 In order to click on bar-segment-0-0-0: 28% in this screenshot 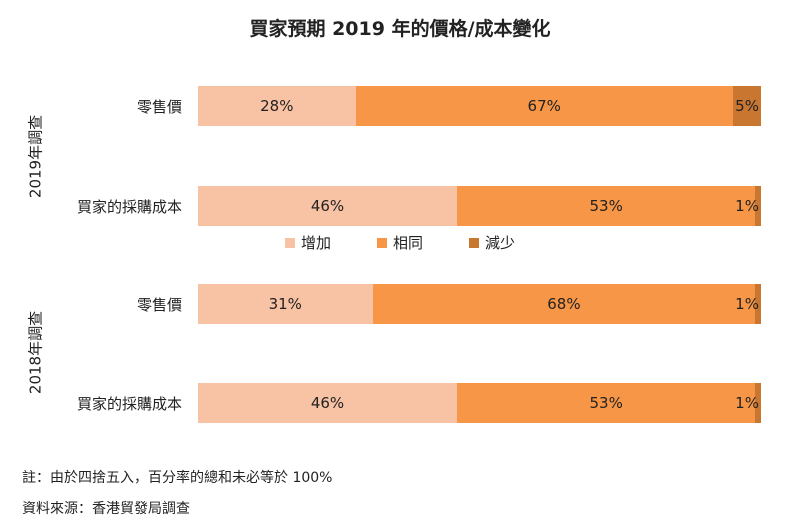, I will do `click(277, 106)`.